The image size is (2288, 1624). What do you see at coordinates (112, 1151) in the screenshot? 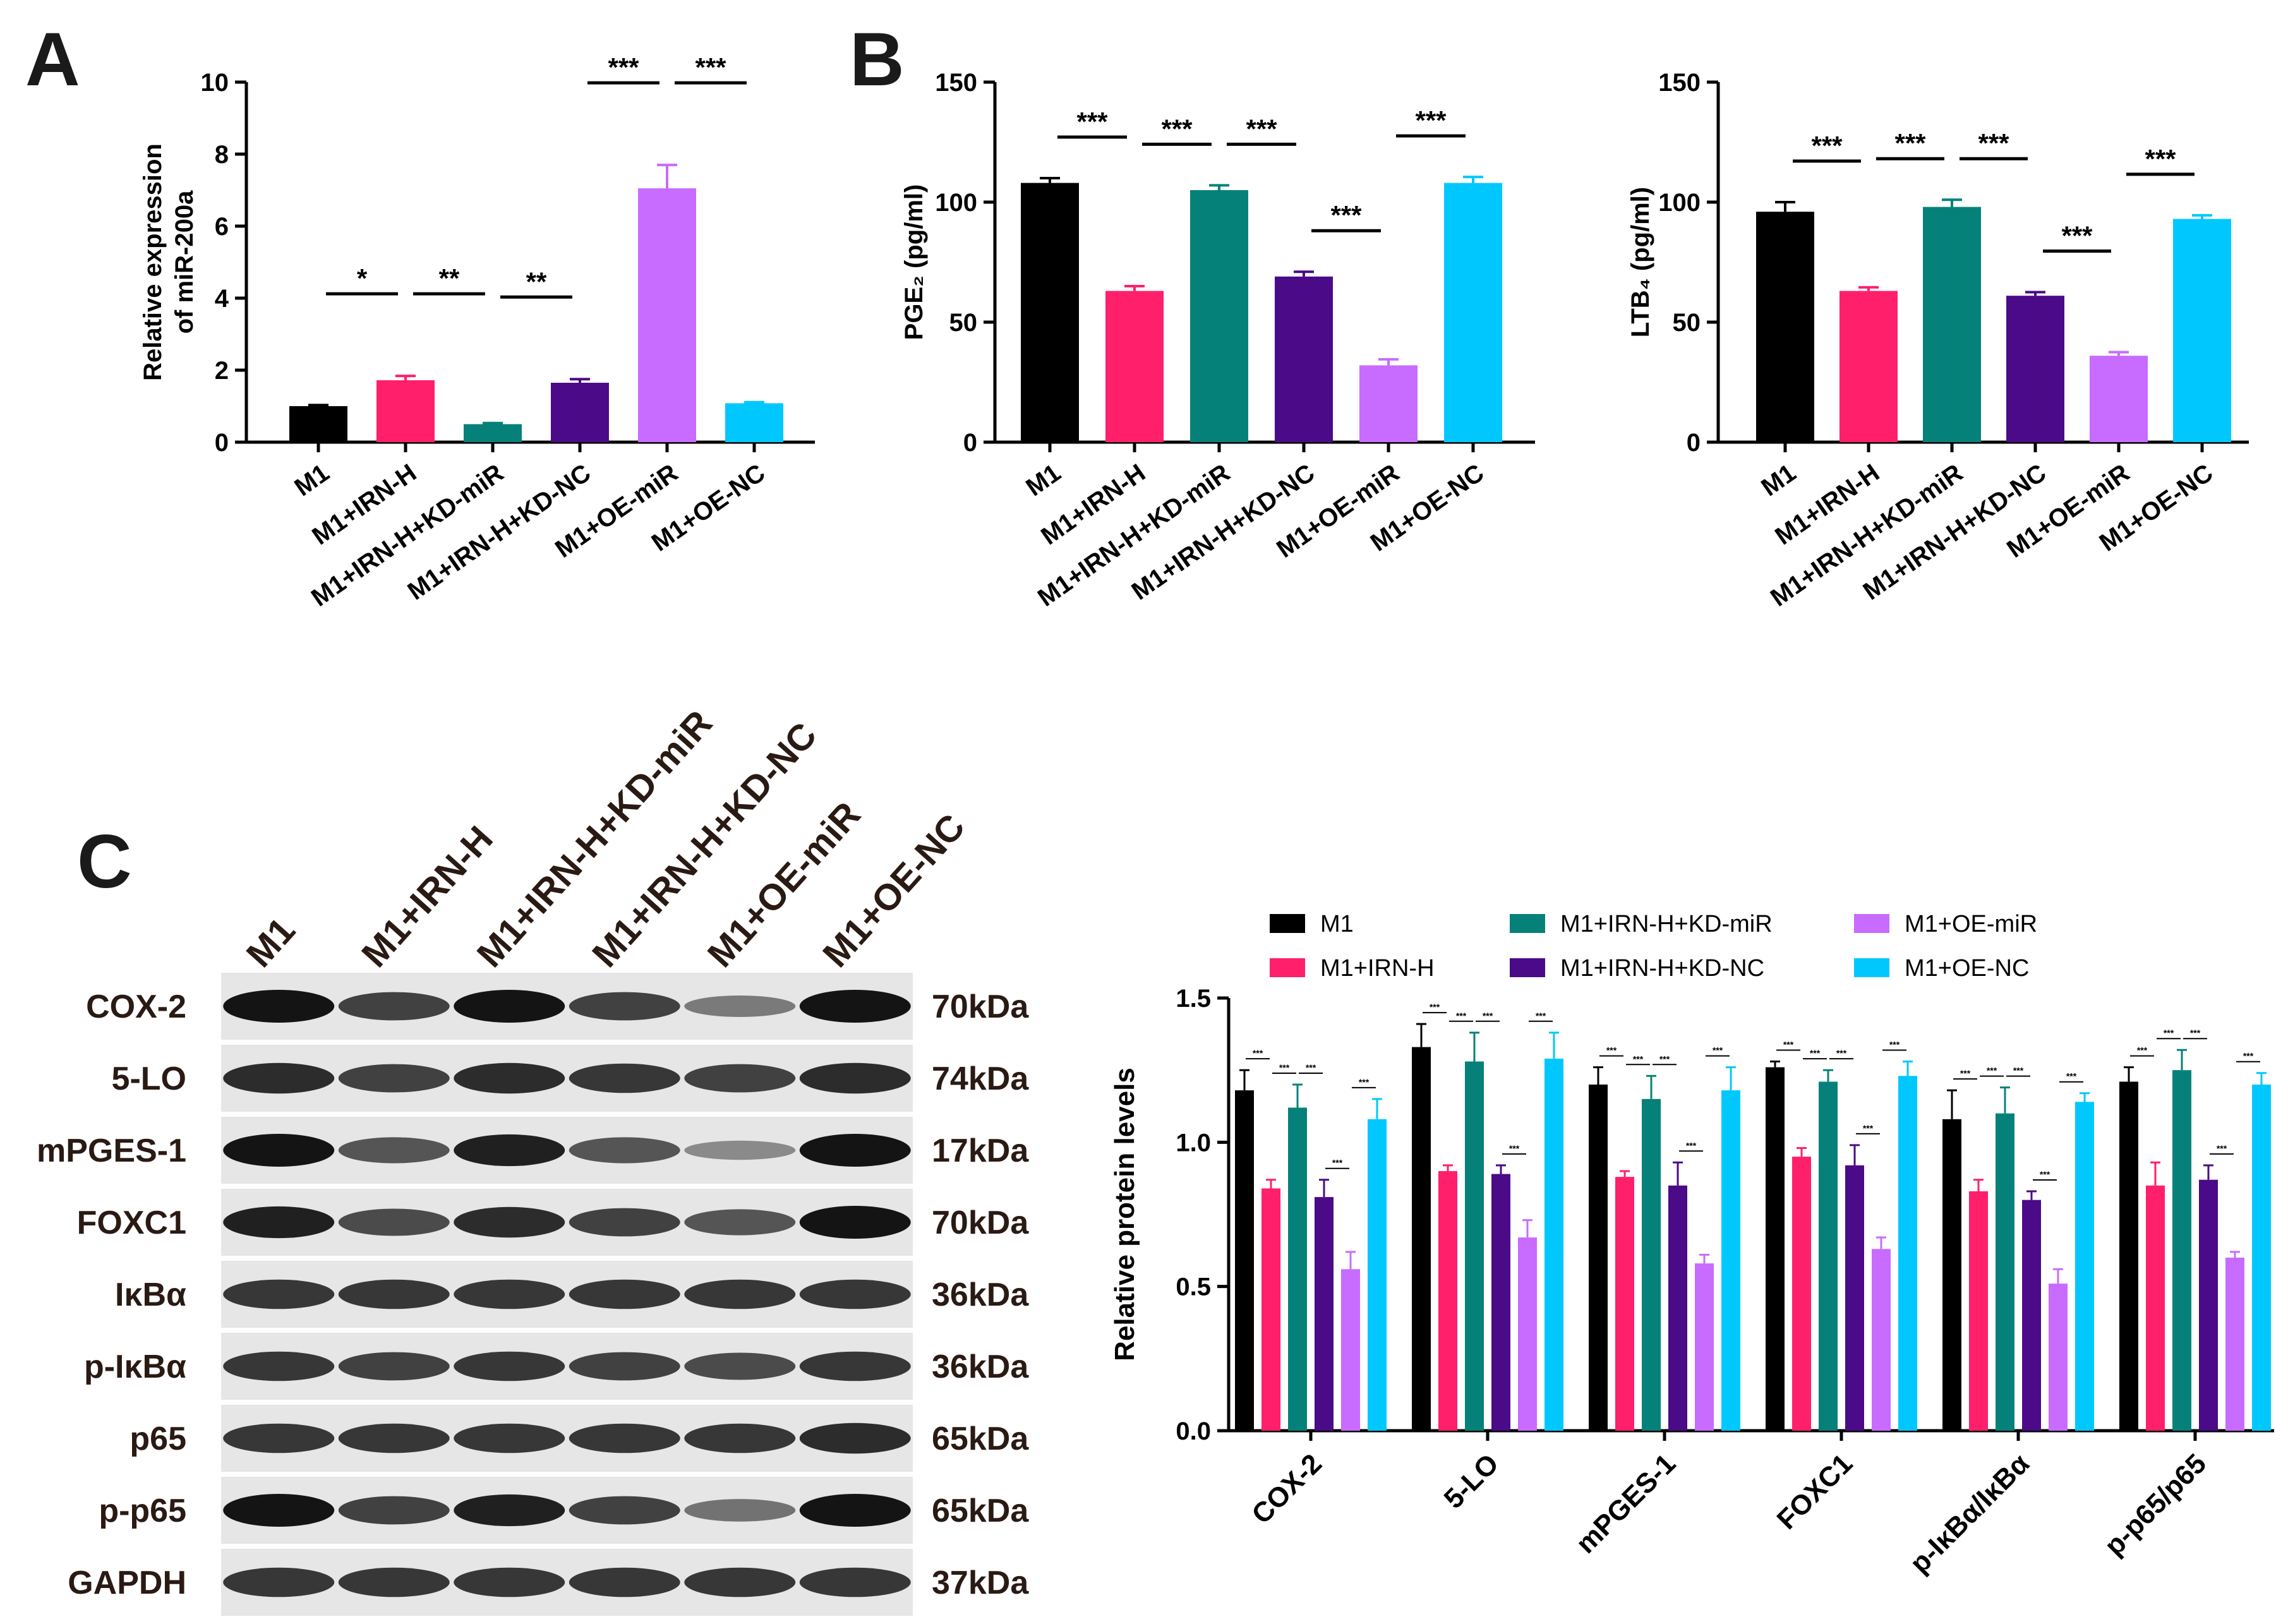
I see `protein-label: mPGES-1` at bounding box center [112, 1151].